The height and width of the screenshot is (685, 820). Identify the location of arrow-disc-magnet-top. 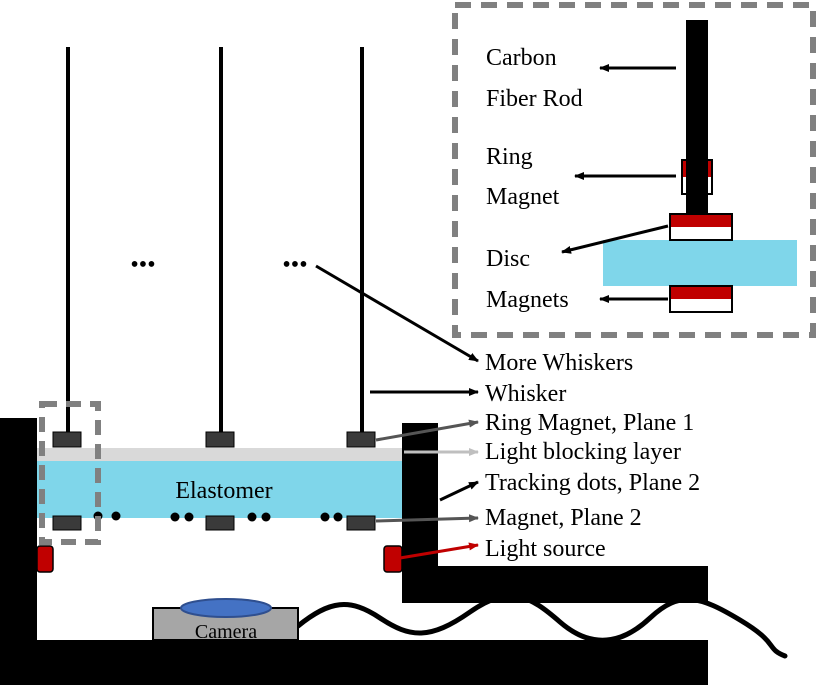
(615, 239).